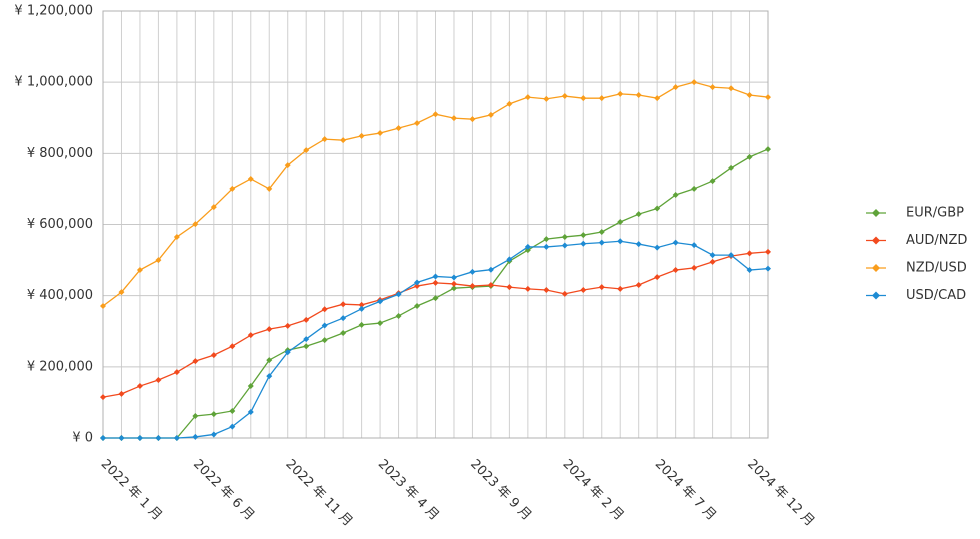 The image size is (980, 539). I want to click on x-tick-label: 2022 年 6 月, so click(223, 490).